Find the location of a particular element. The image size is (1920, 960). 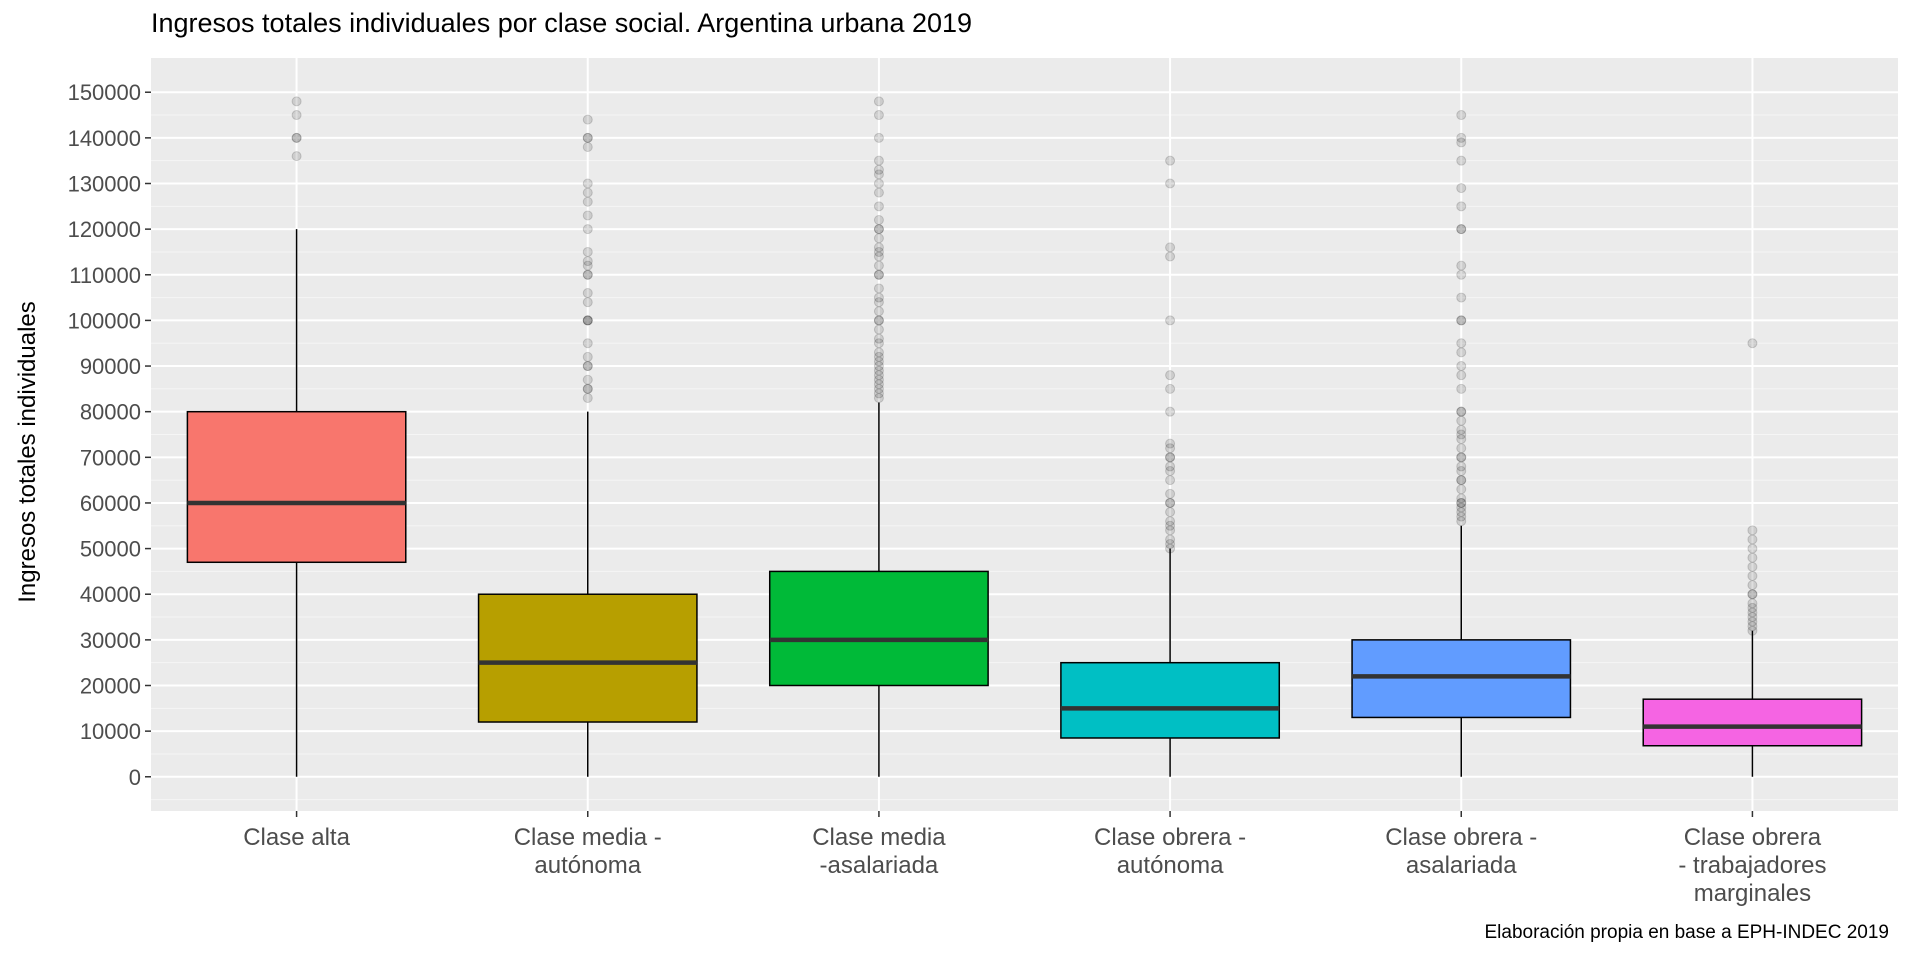

y-tick-label: 50000 is located at coordinates (110, 549).